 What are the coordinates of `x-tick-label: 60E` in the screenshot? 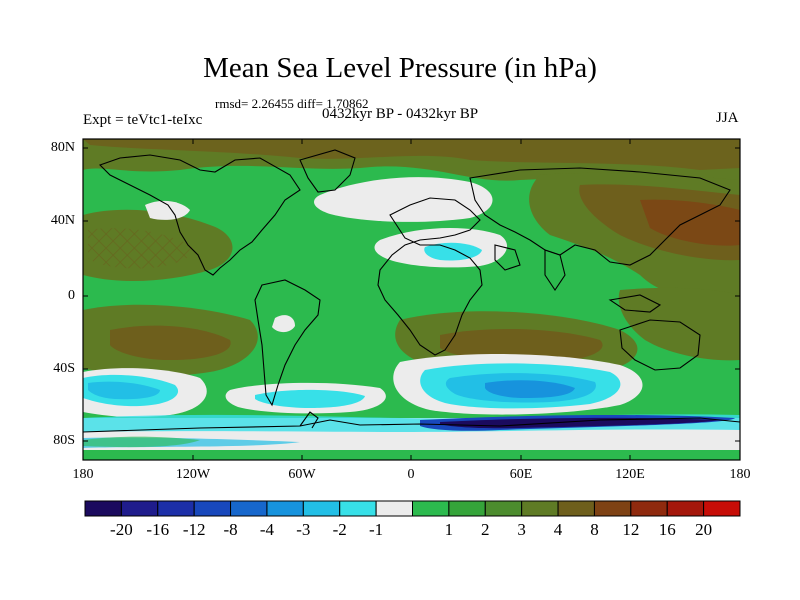 It's located at (521, 474).